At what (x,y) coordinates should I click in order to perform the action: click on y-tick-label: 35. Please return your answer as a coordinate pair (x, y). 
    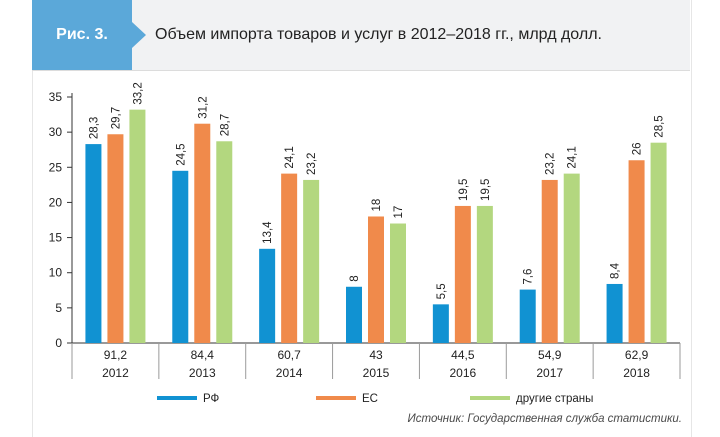
    Looking at the image, I should click on (56, 97).